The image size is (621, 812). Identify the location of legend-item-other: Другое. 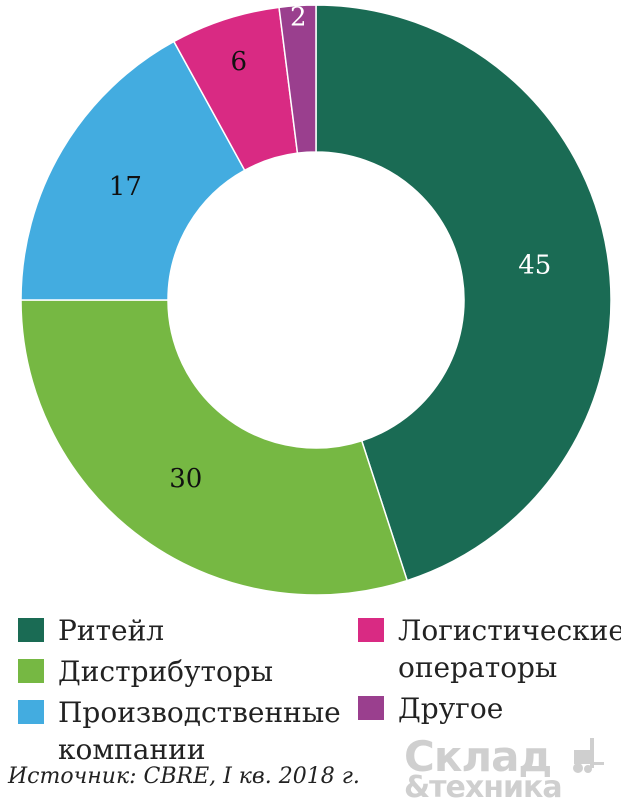
(488, 708).